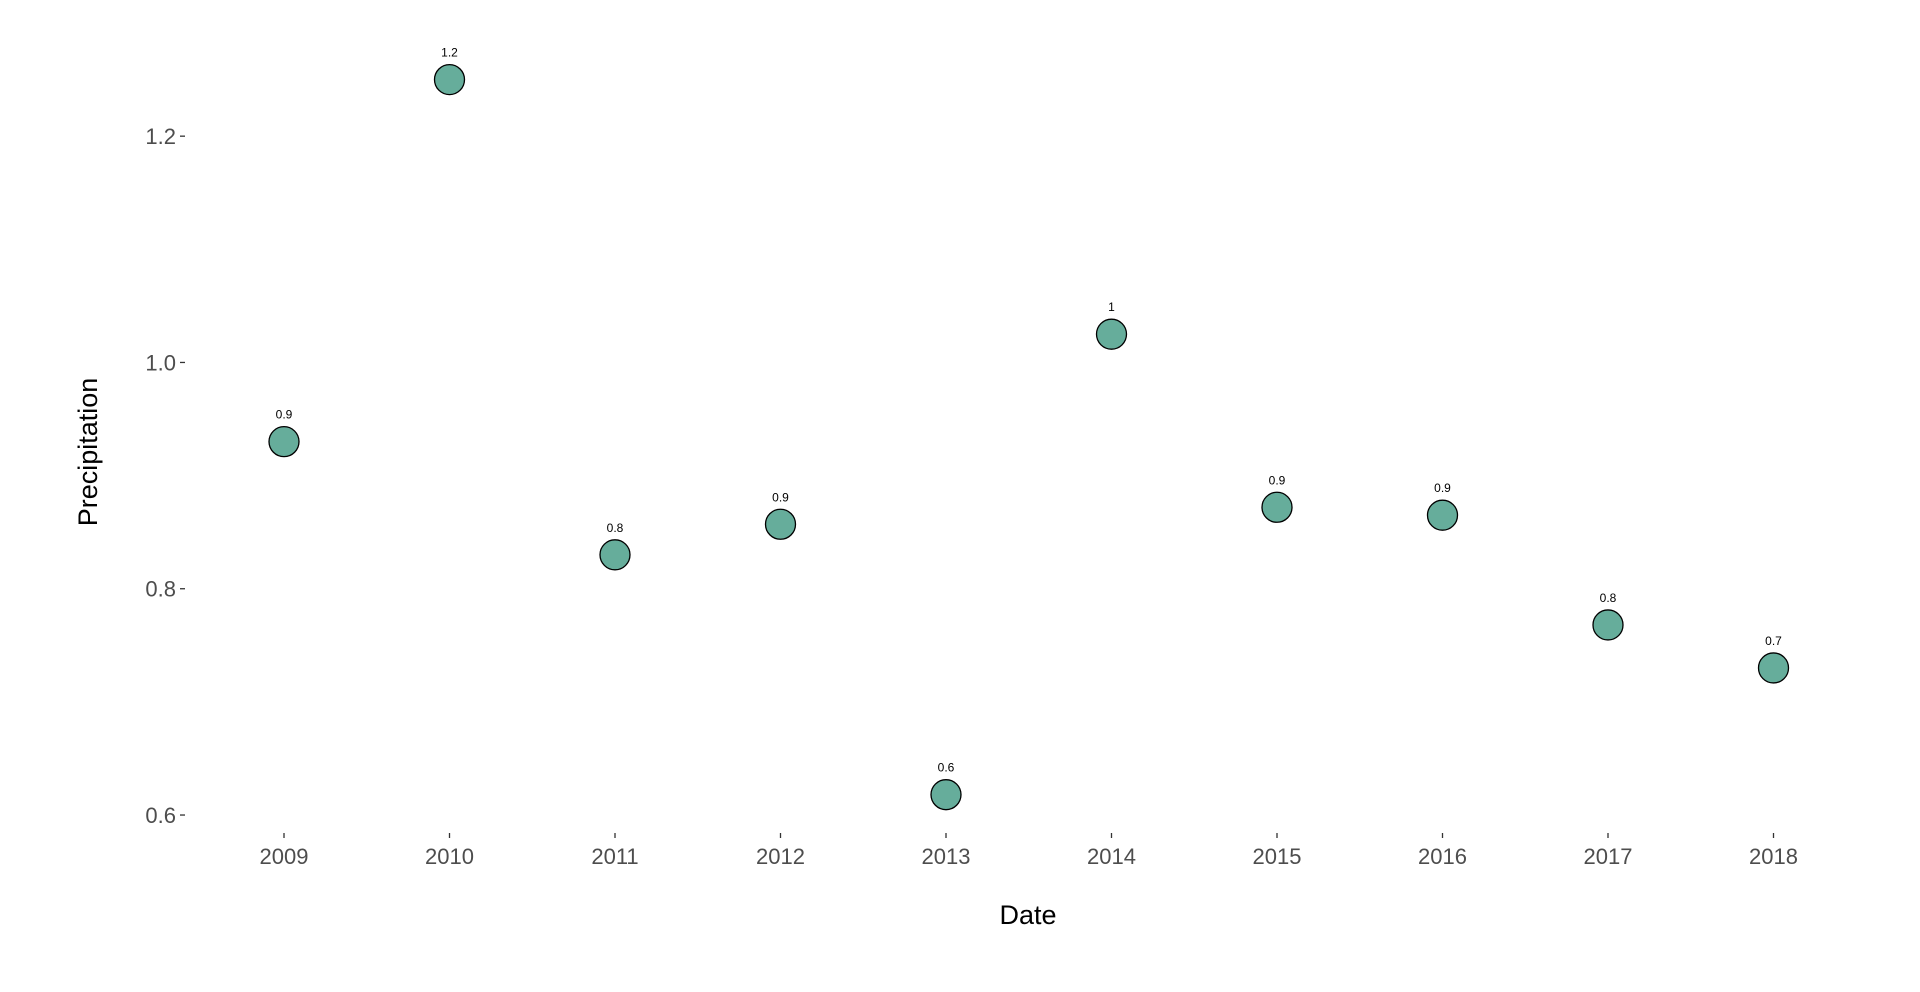  What do you see at coordinates (1608, 856) in the screenshot?
I see `x-tick-label: 2017` at bounding box center [1608, 856].